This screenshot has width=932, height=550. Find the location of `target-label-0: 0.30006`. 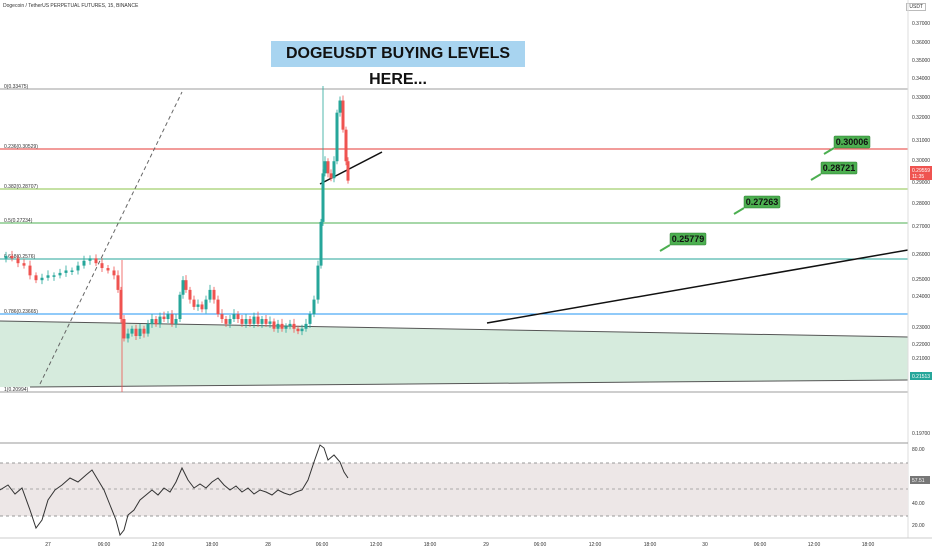

target-label-0: 0.30006 is located at coordinates (847, 145).